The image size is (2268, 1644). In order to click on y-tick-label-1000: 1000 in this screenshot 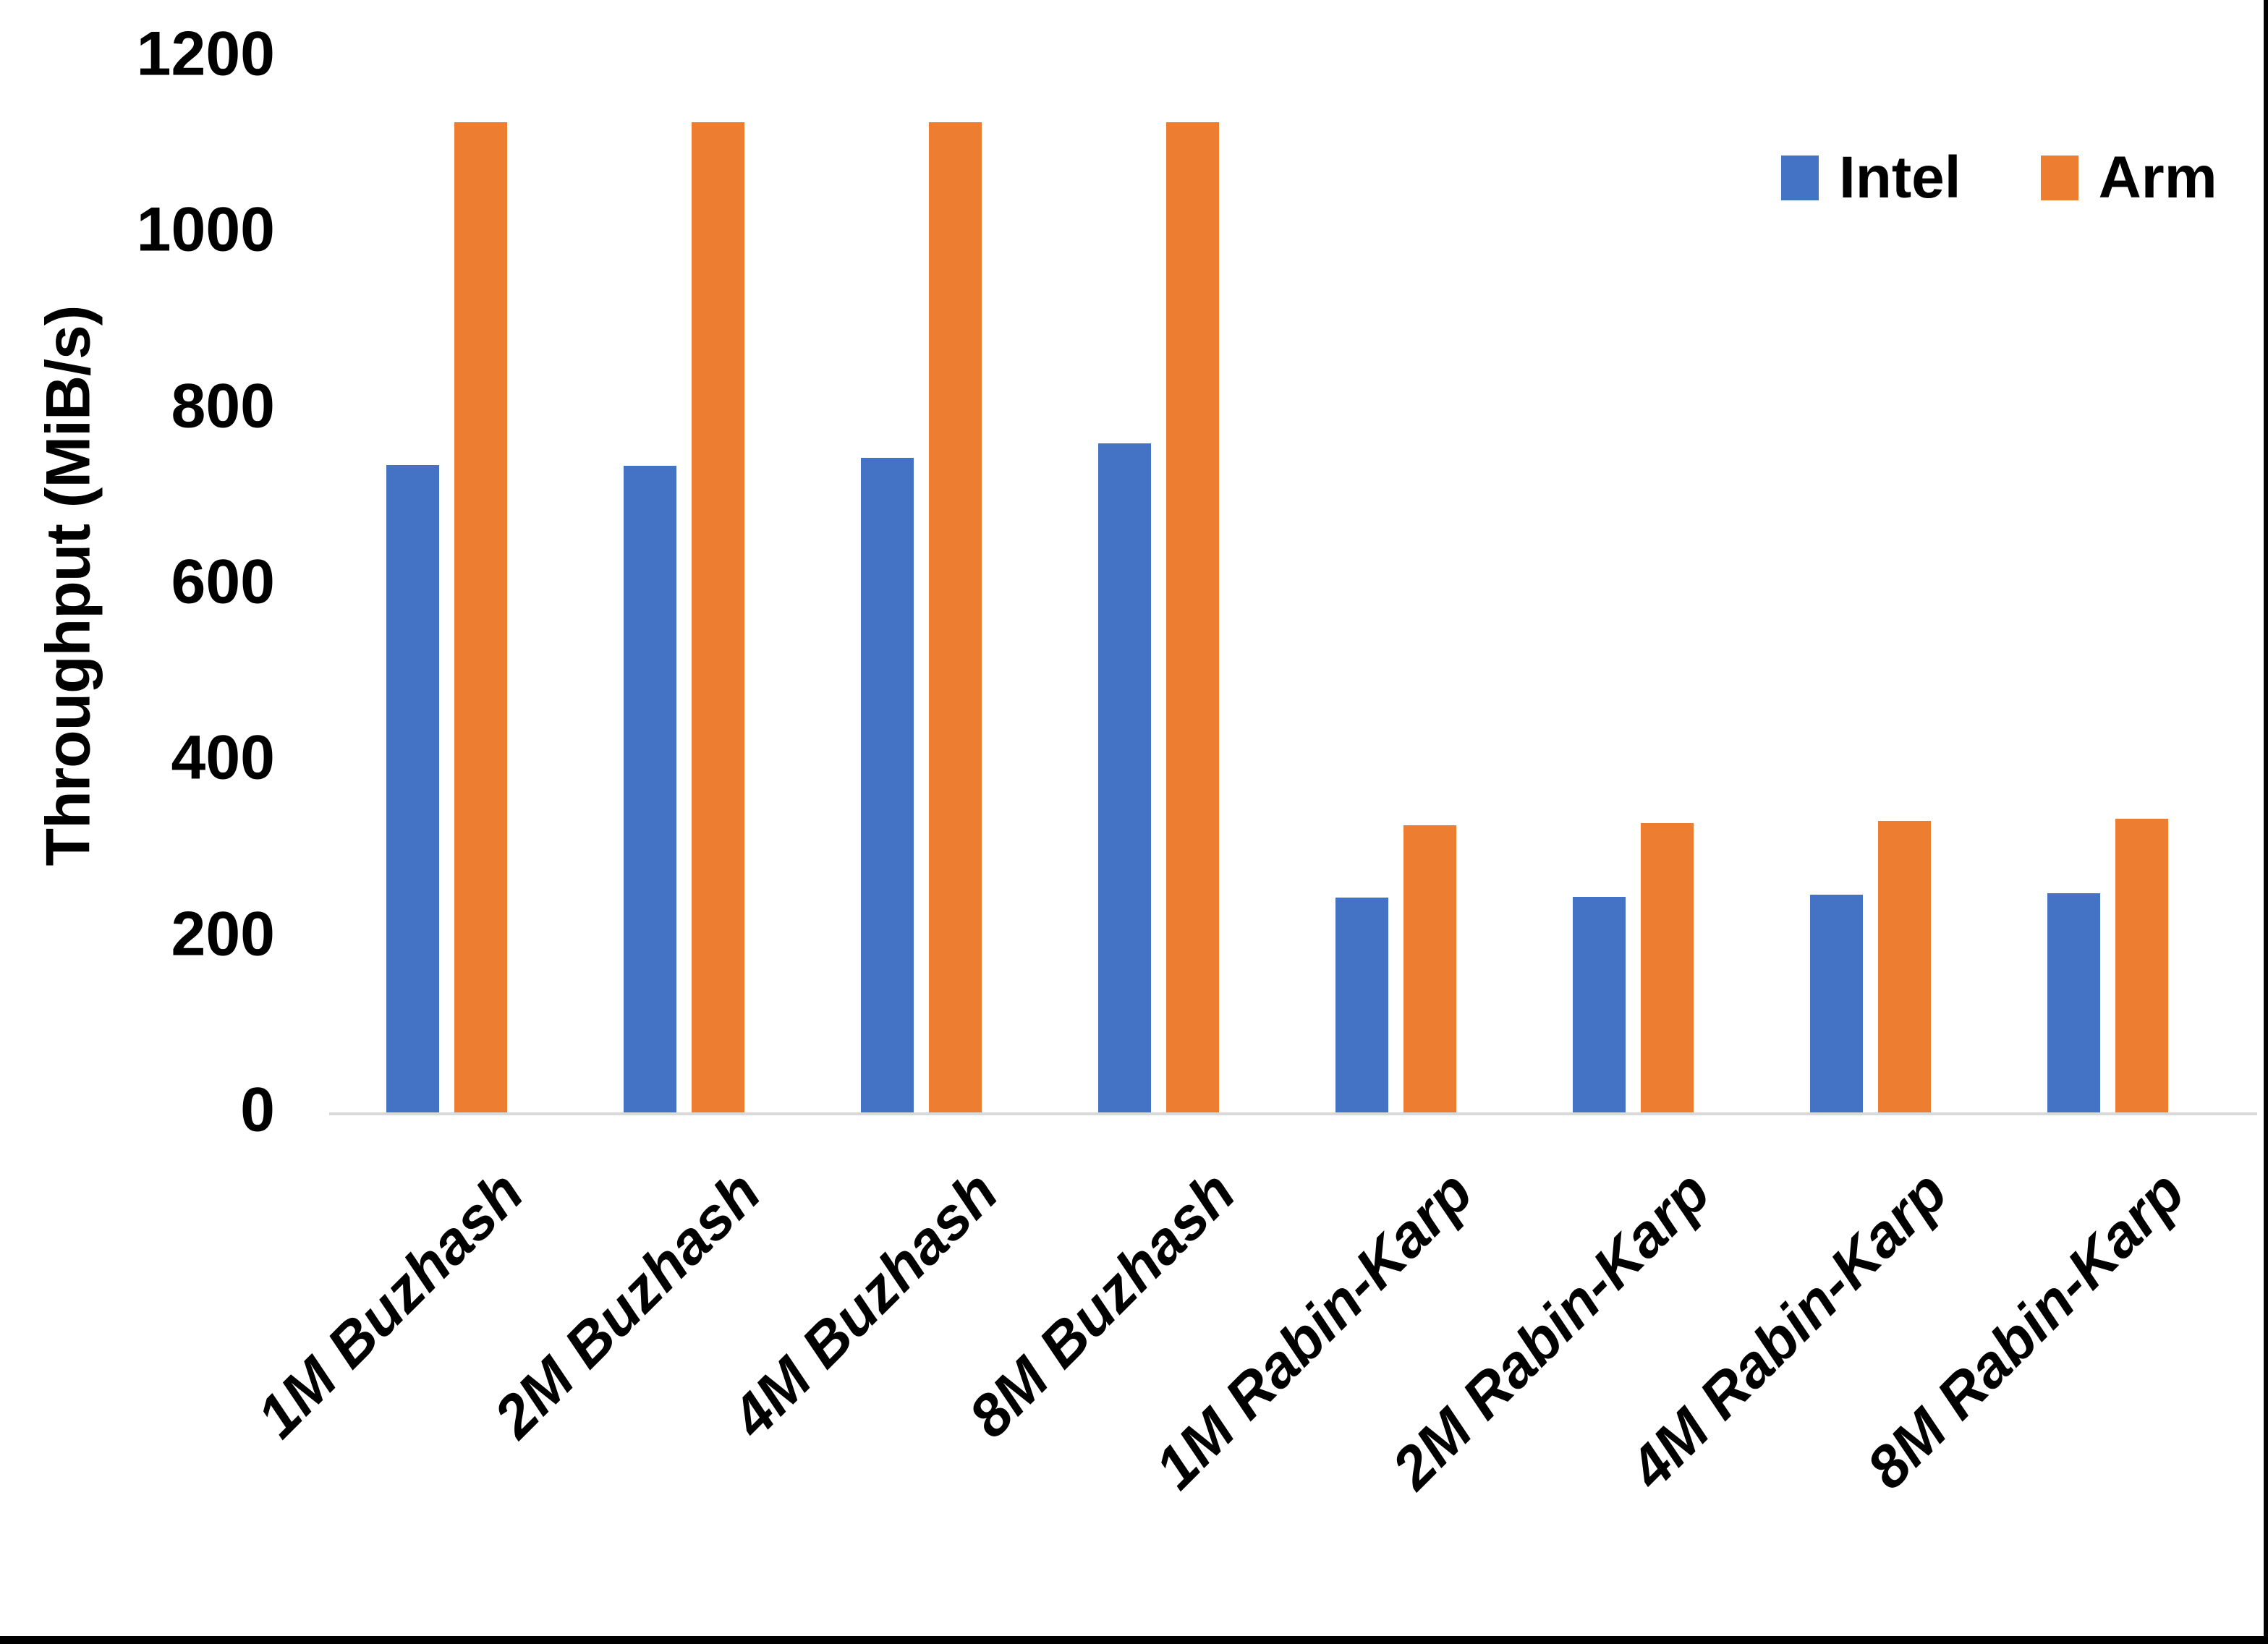, I will do `click(205, 230)`.